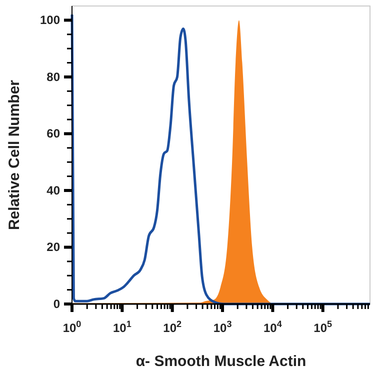 The height and width of the screenshot is (375, 375). I want to click on x-tick-label: 10$^{0}$, so click(72, 327).